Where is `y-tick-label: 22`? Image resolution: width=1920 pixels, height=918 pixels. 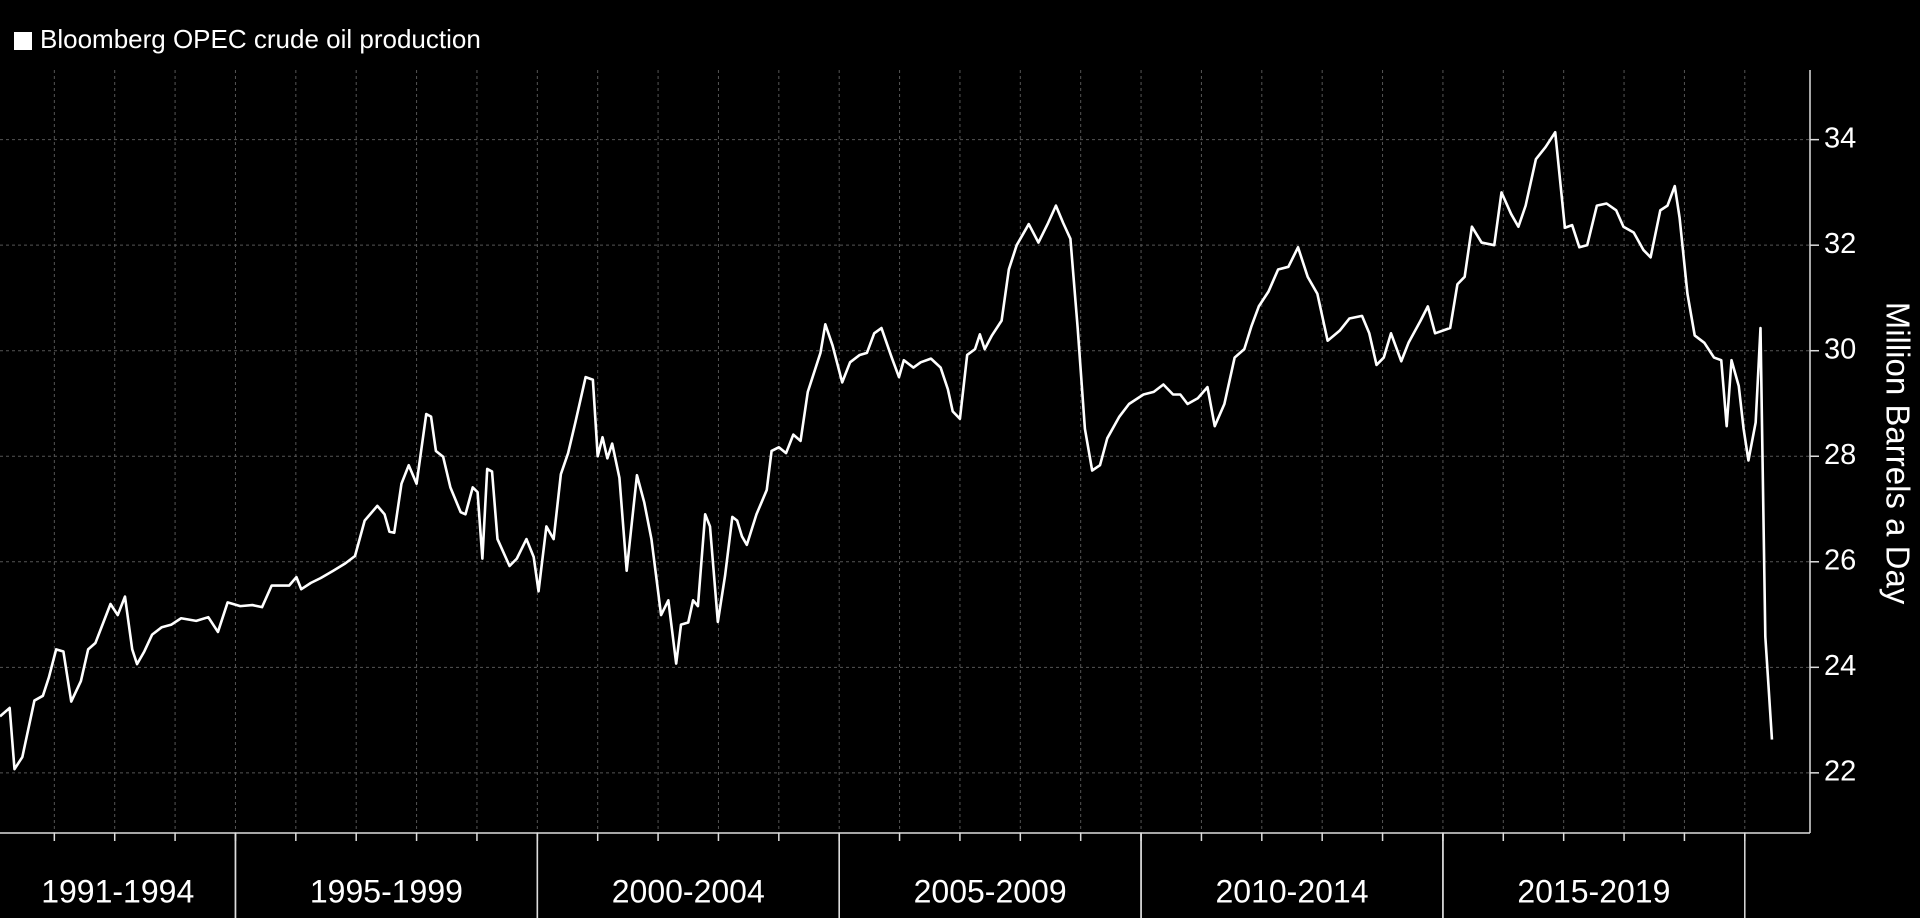
y-tick-label: 22 is located at coordinates (1840, 772).